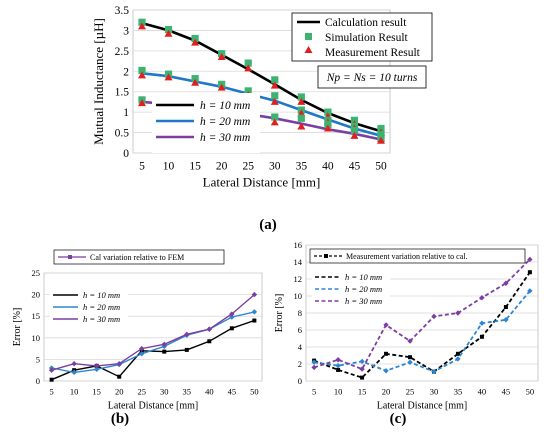 The width and height of the screenshot is (550, 433). Describe the element at coordinates (386, 392) in the screenshot. I see `x-tick-label-c: 20` at that location.